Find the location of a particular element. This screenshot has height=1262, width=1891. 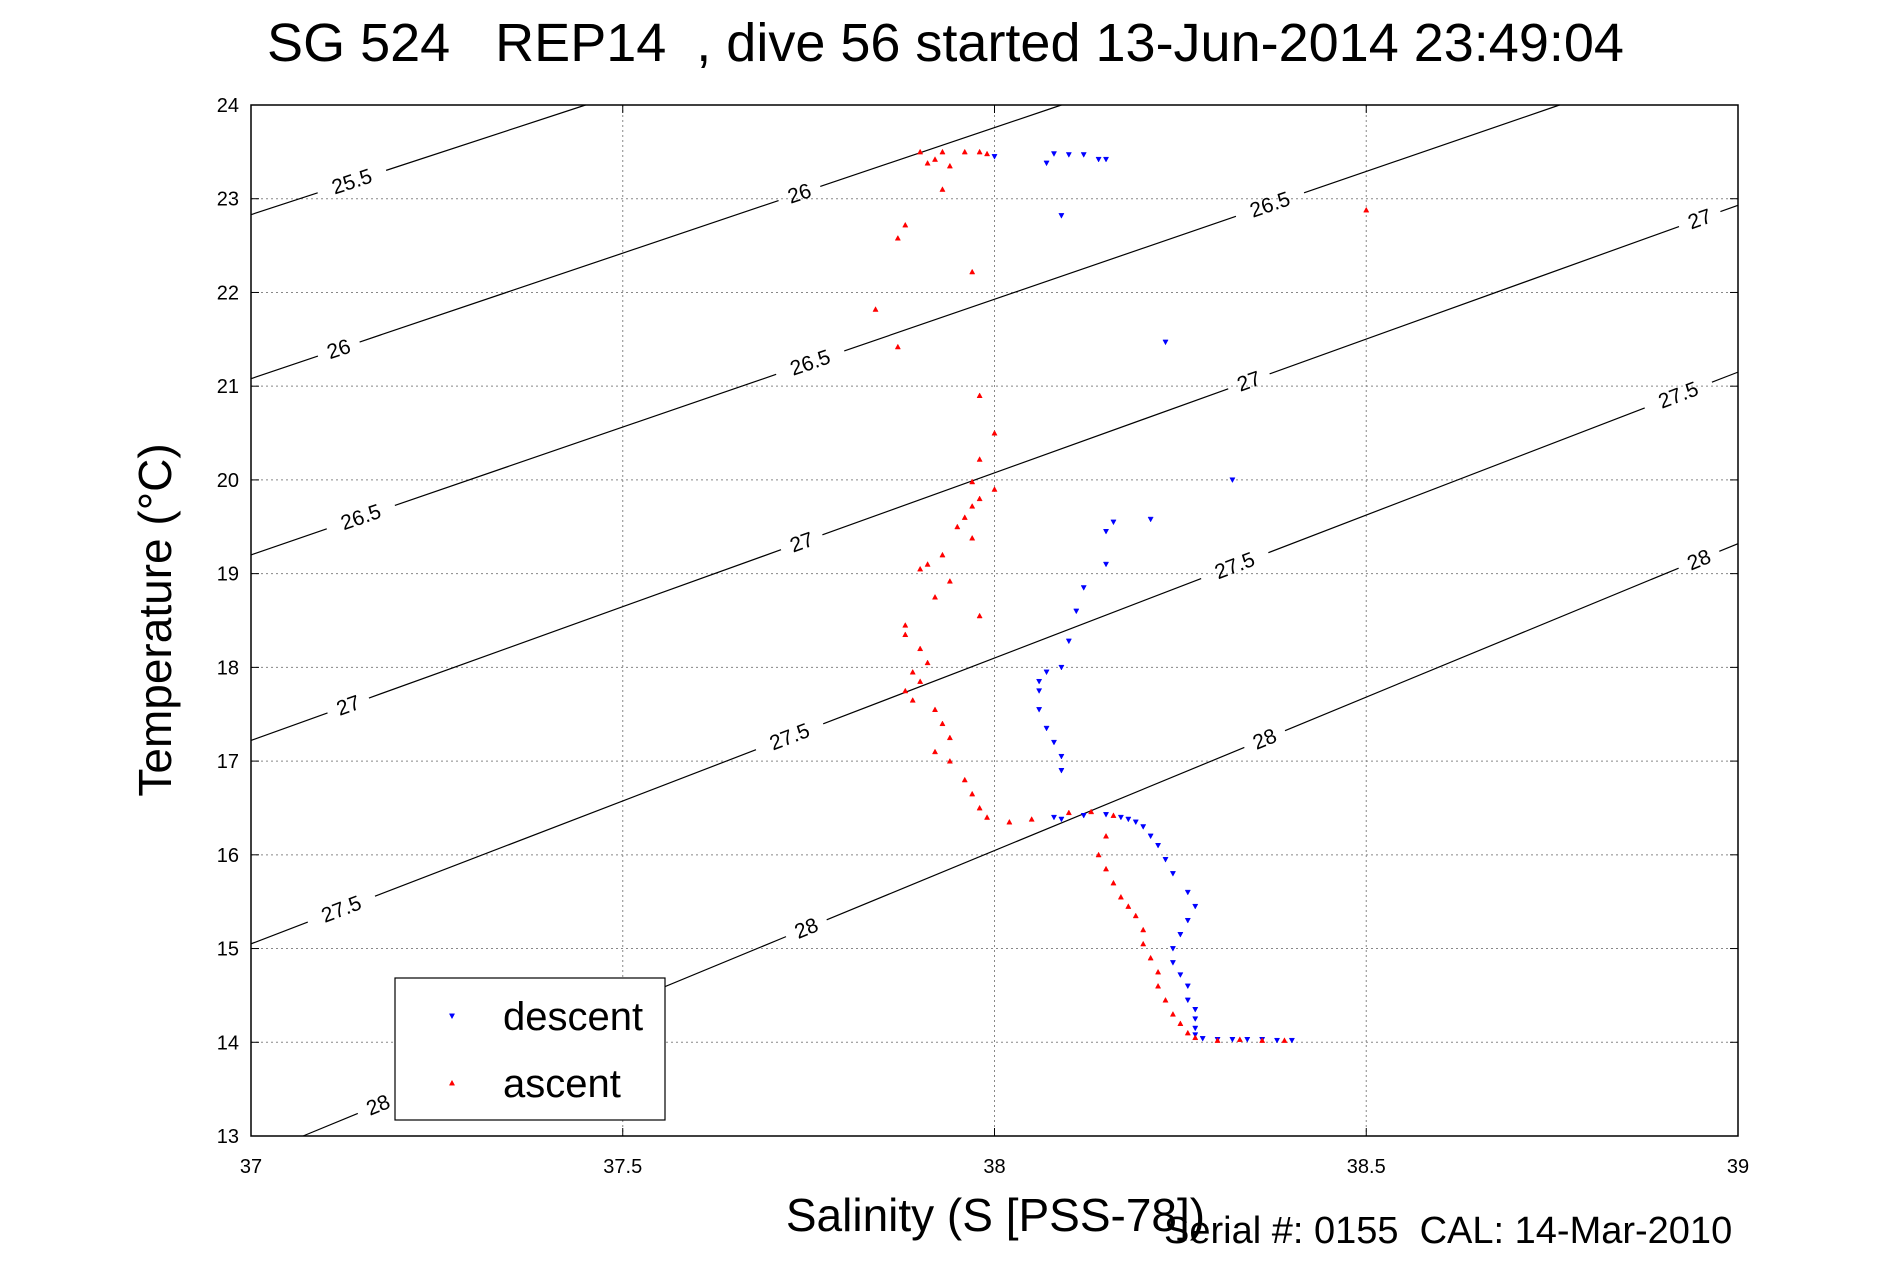

y-tick-label: 16 is located at coordinates (228, 856).